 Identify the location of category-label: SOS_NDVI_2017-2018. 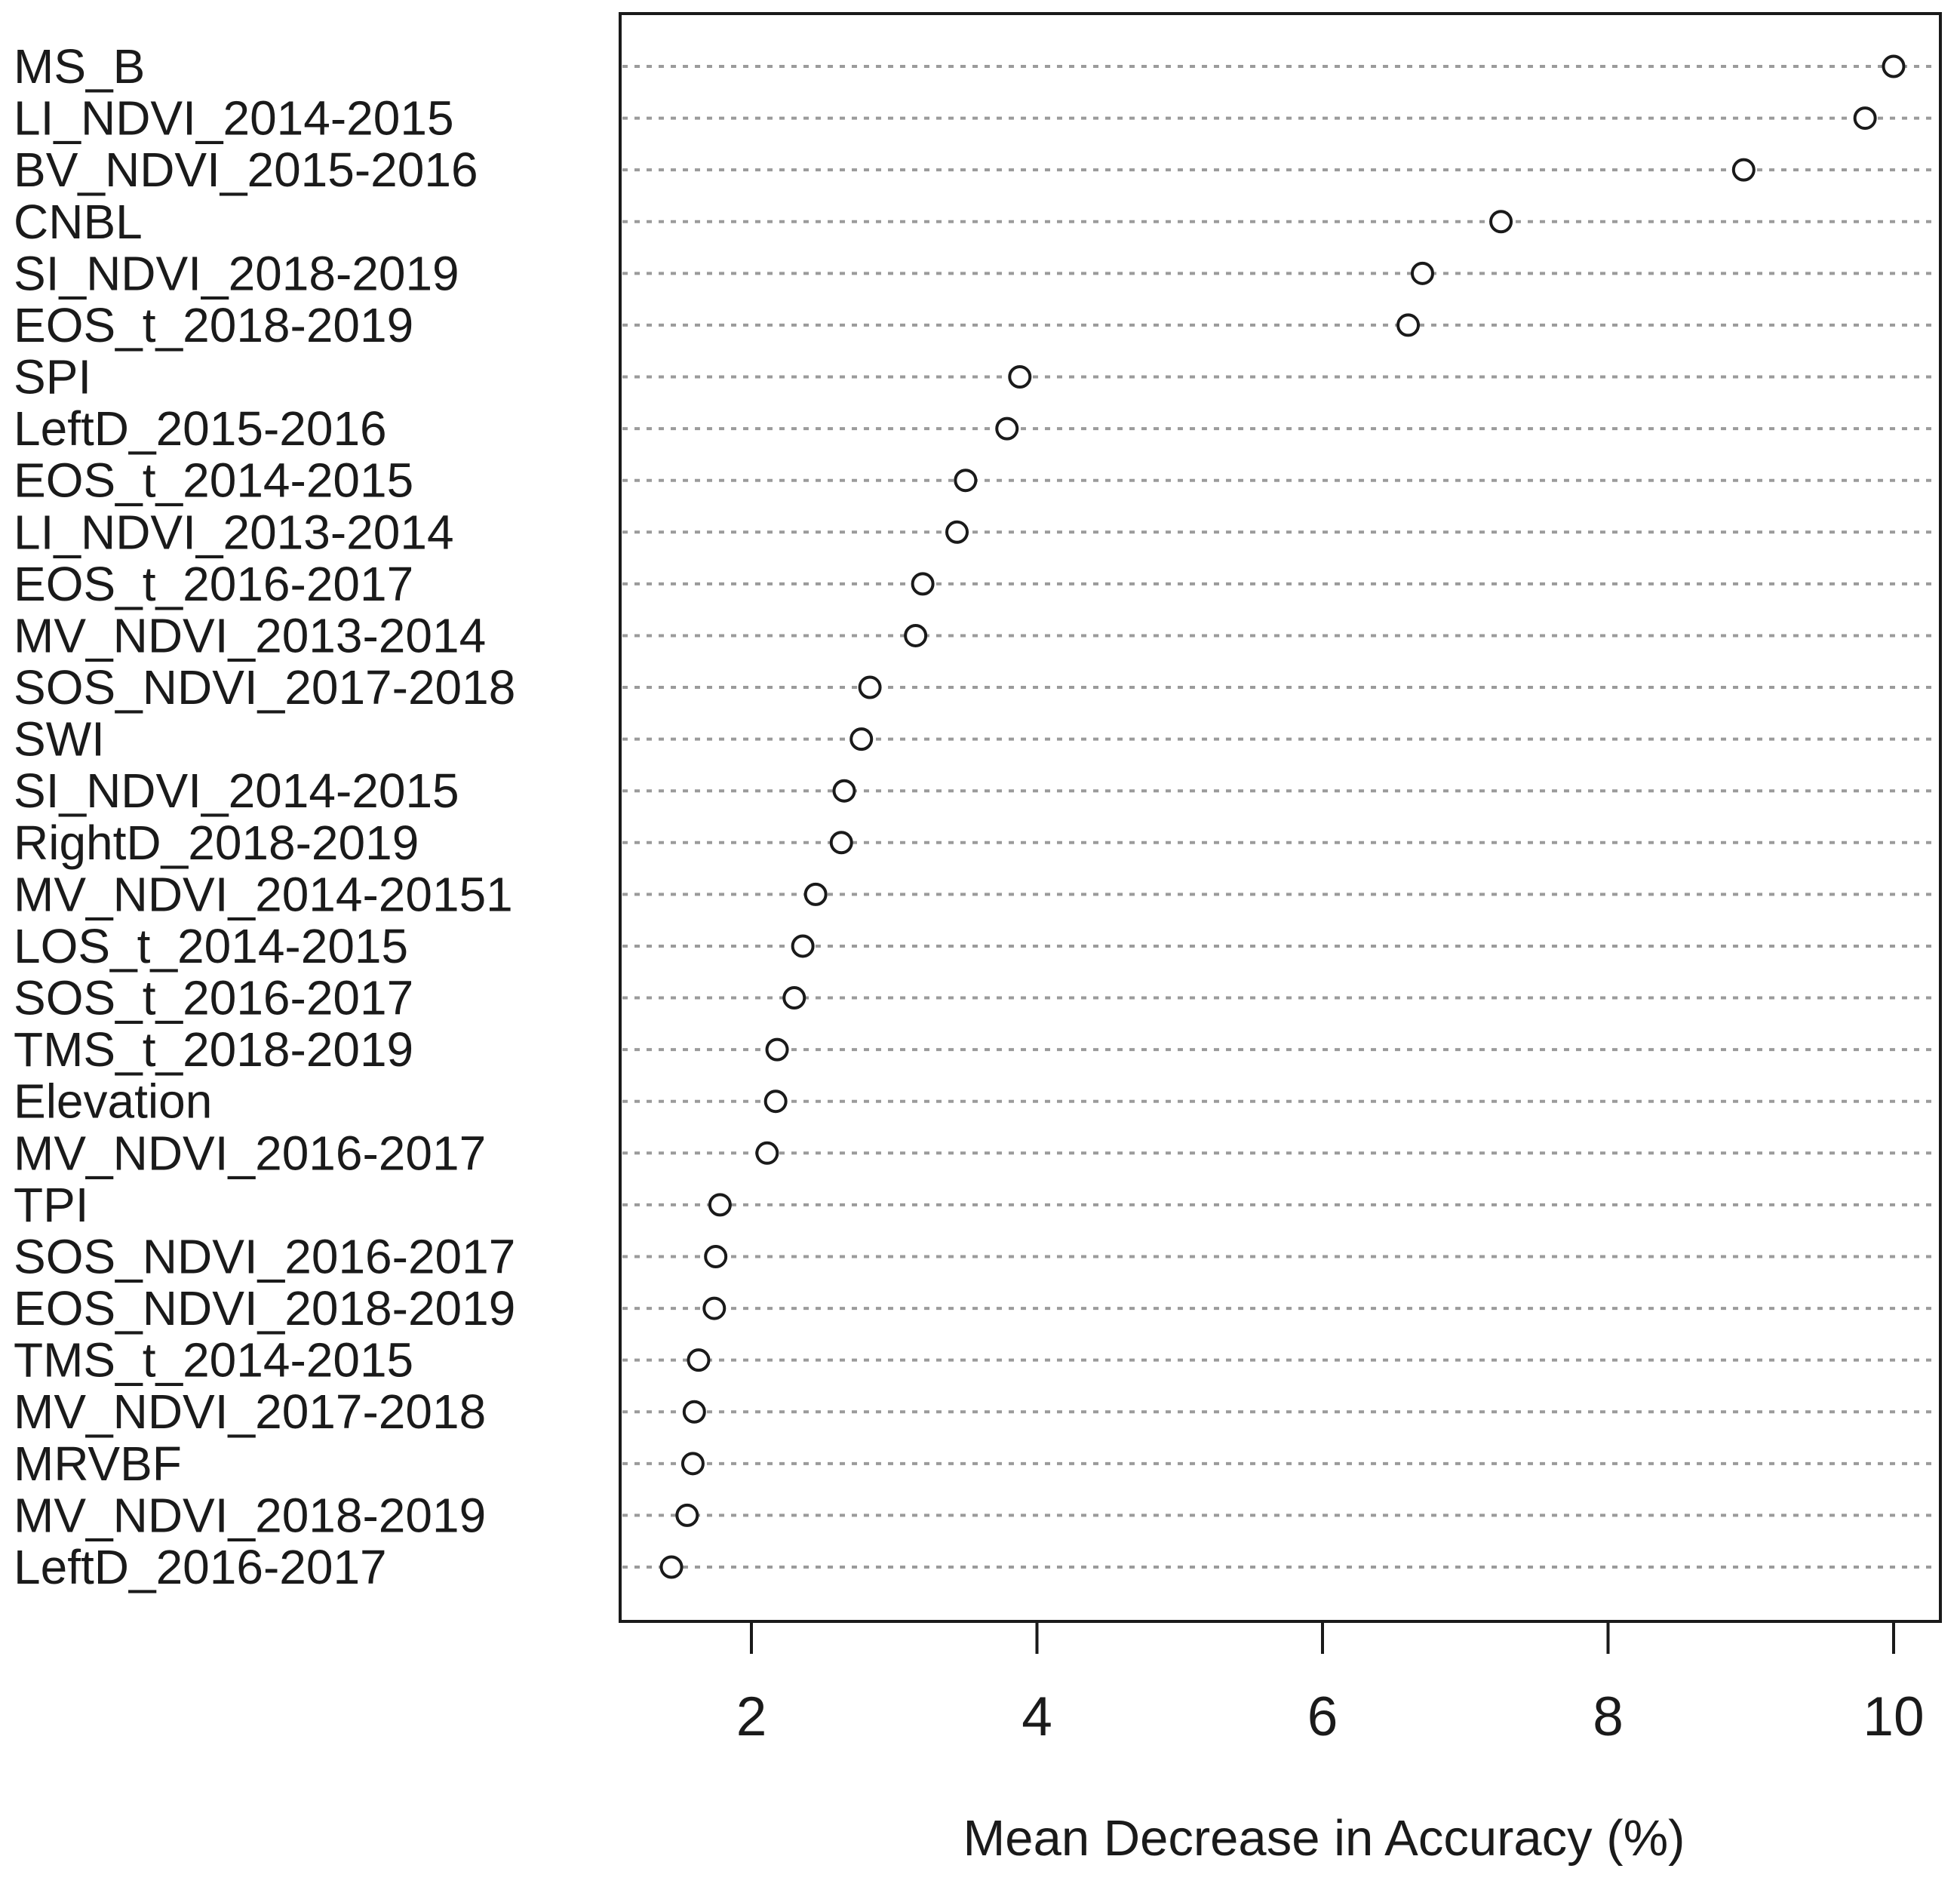
(264, 687).